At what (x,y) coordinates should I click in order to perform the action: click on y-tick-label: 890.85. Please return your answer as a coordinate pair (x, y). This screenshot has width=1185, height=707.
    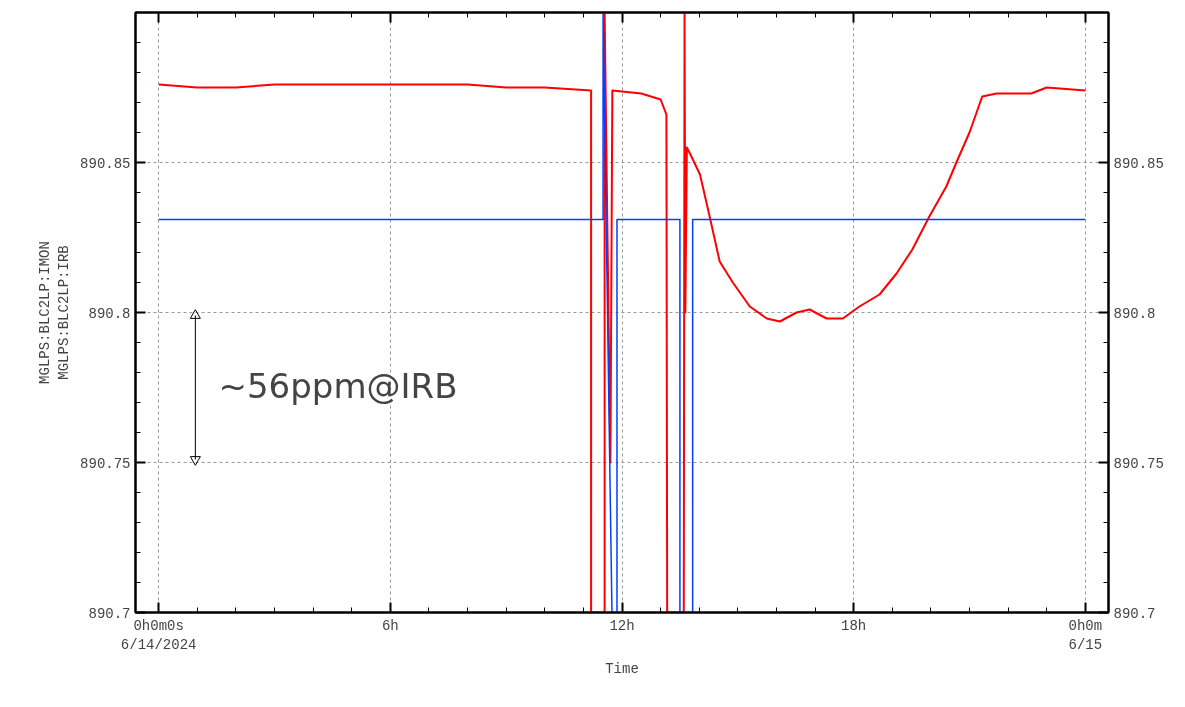
    Looking at the image, I should click on (105, 163).